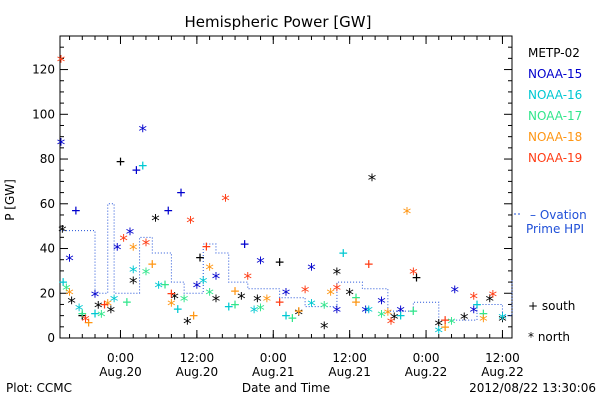  Describe the element at coordinates (51, 338) in the screenshot. I see `y-tick-label: 0` at that location.